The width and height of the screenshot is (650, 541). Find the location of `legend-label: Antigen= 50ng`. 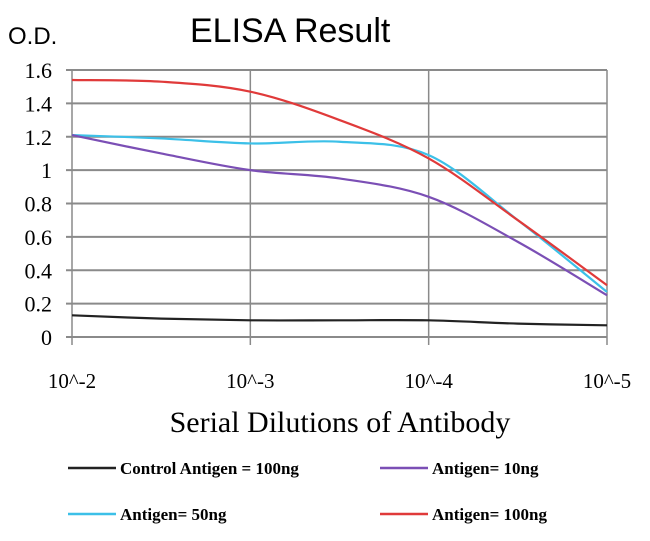

legend-label: Antigen= 50ng is located at coordinates (173, 514).